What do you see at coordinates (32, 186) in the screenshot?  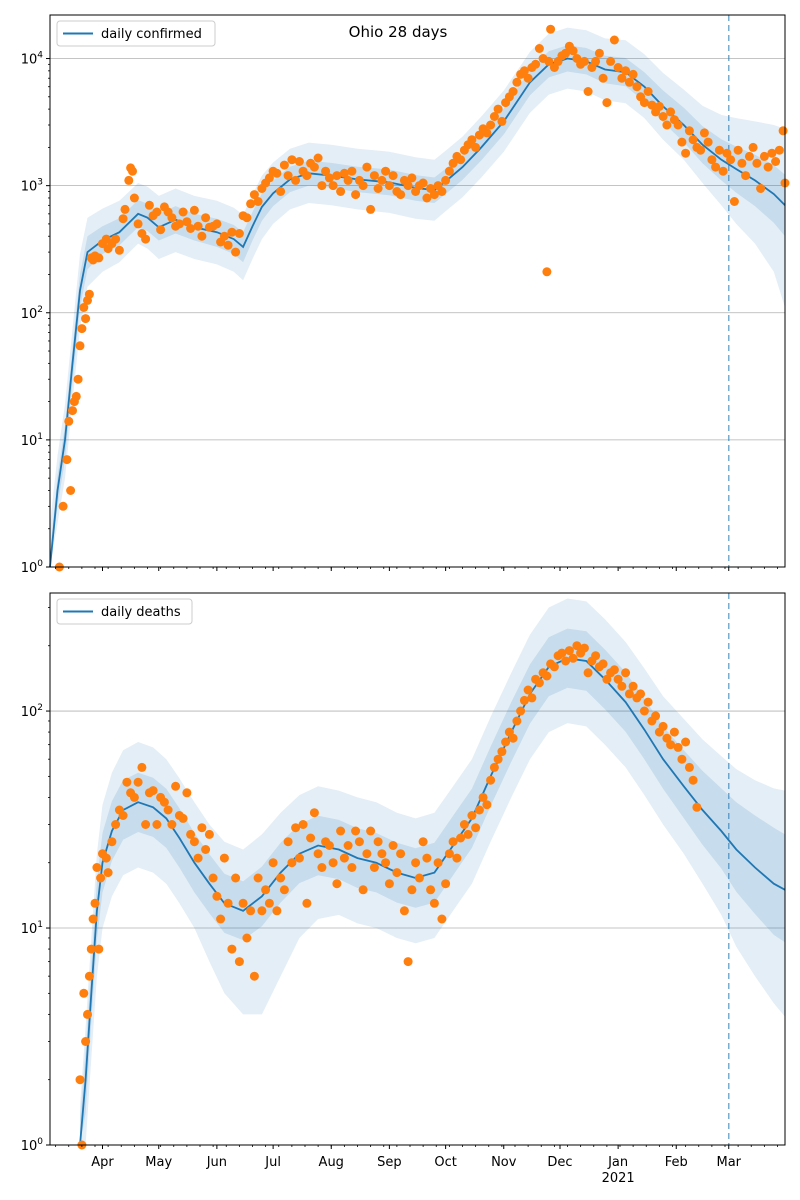 I see `y-tick-label: 10³` at bounding box center [32, 186].